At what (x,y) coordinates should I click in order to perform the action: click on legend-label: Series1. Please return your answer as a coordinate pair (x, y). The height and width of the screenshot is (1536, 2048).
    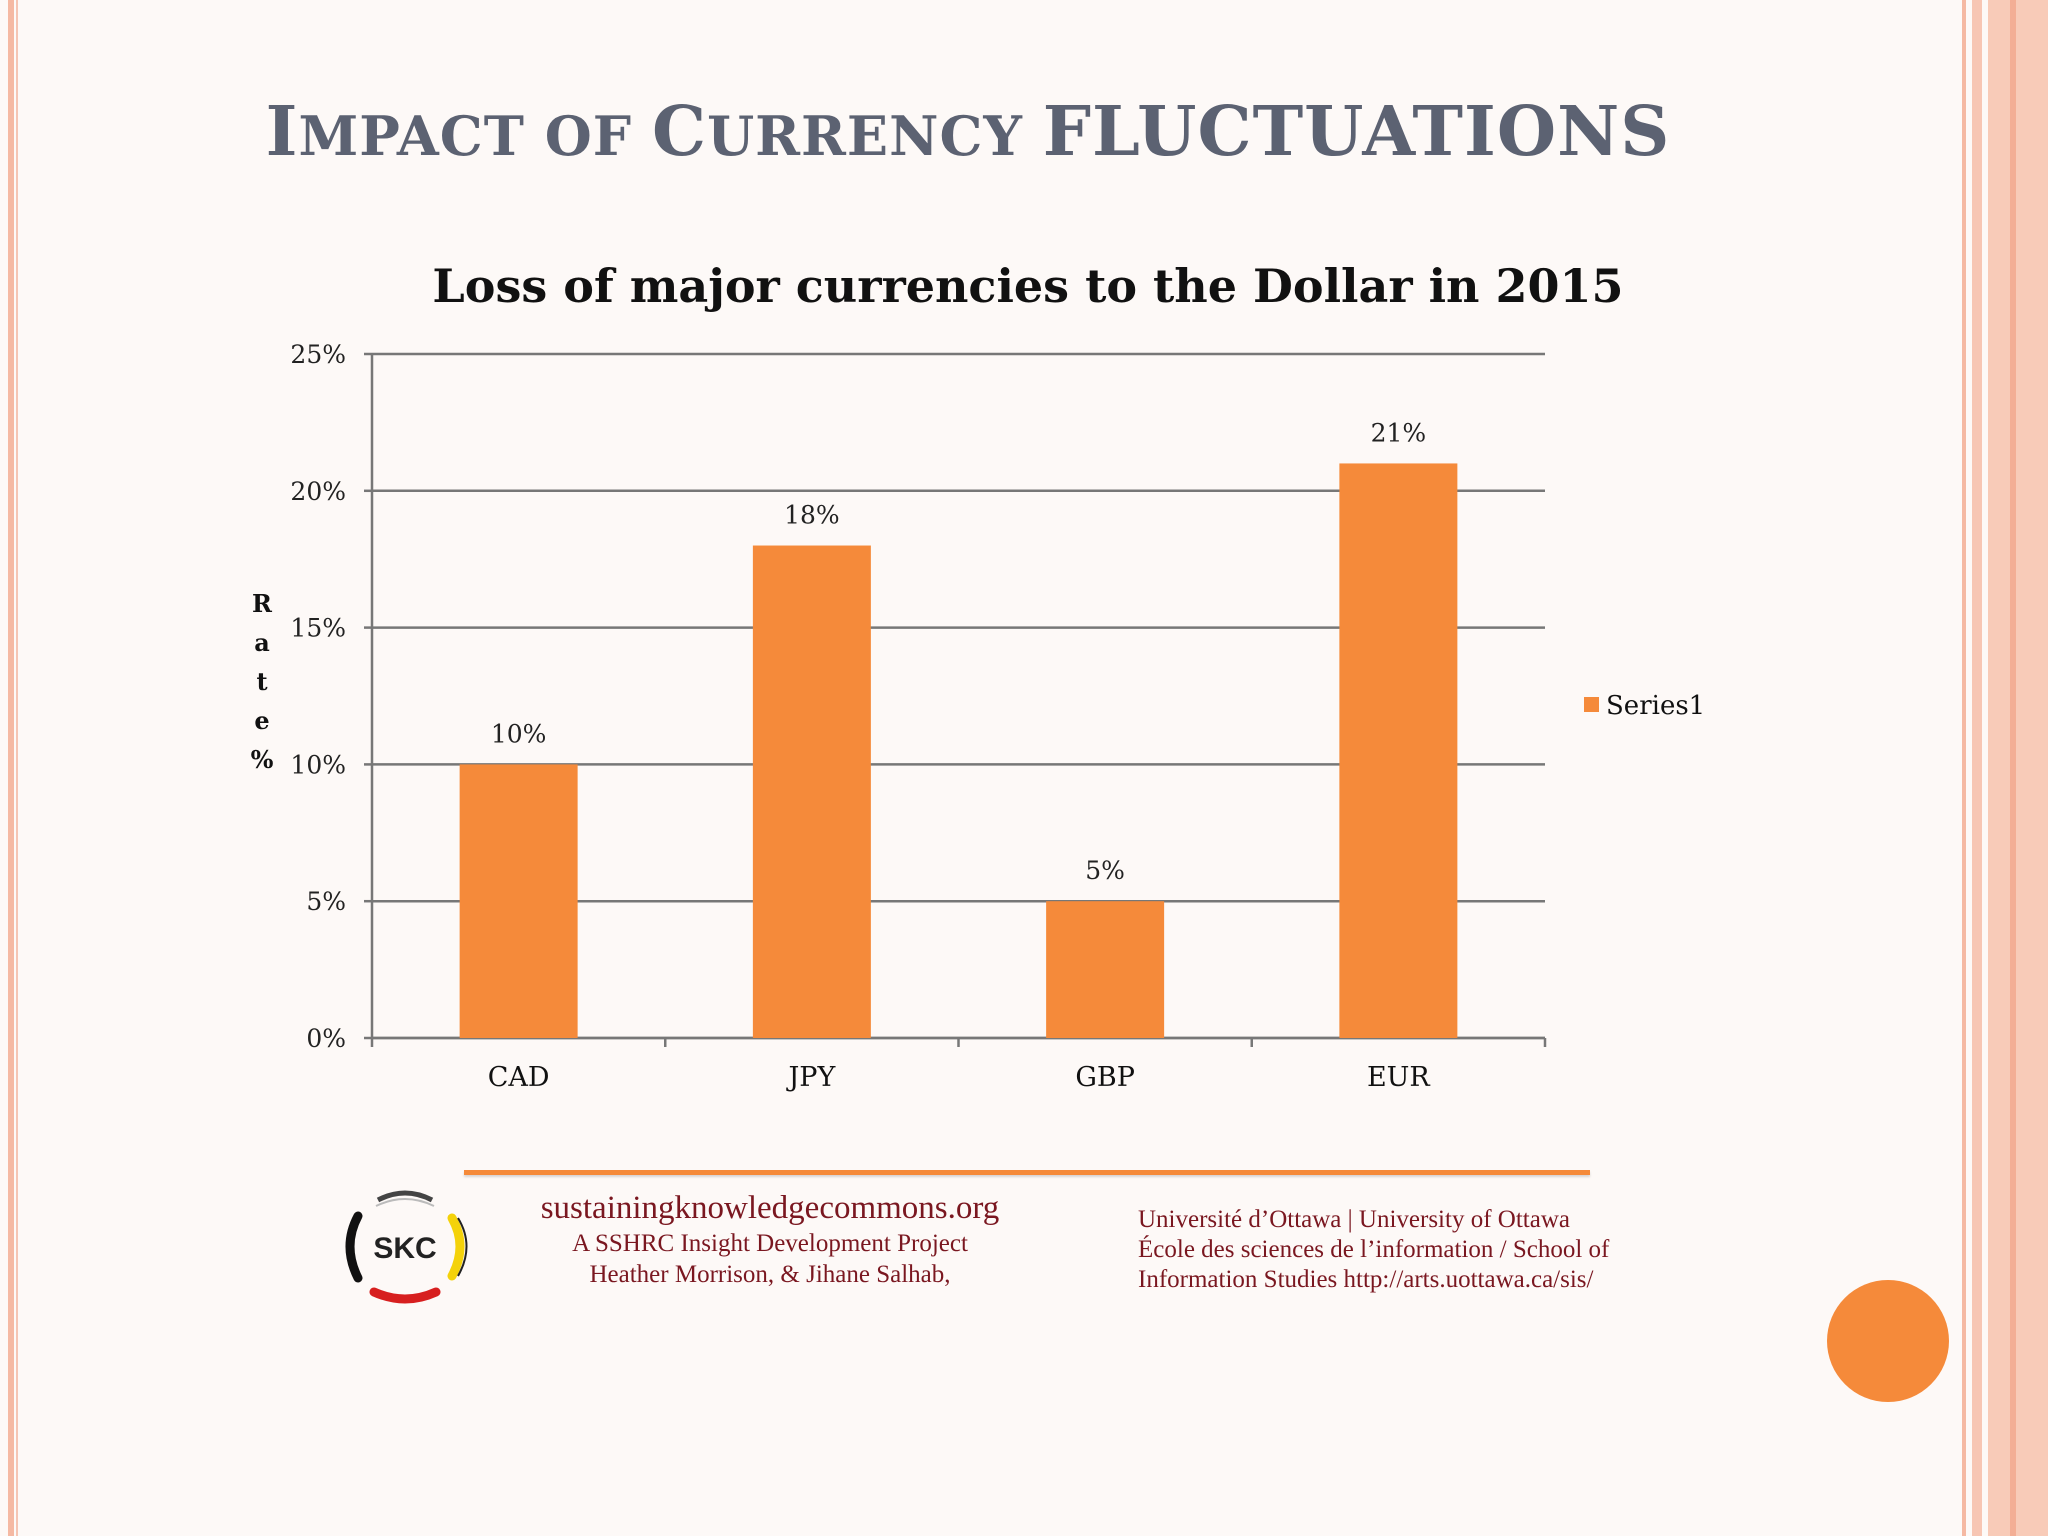
    Looking at the image, I should click on (1655, 706).